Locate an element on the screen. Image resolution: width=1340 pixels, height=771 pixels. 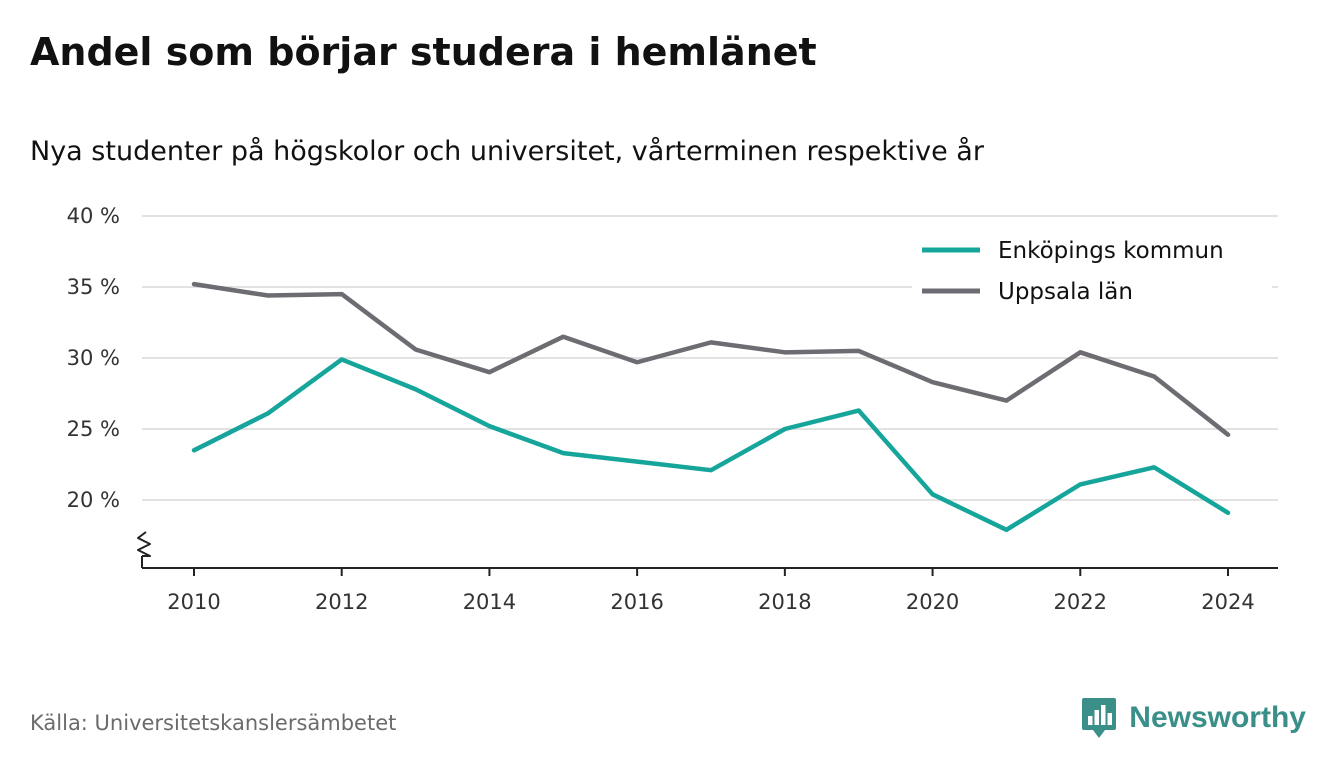
y-tick-label-20: 20 % is located at coordinates (93, 500).